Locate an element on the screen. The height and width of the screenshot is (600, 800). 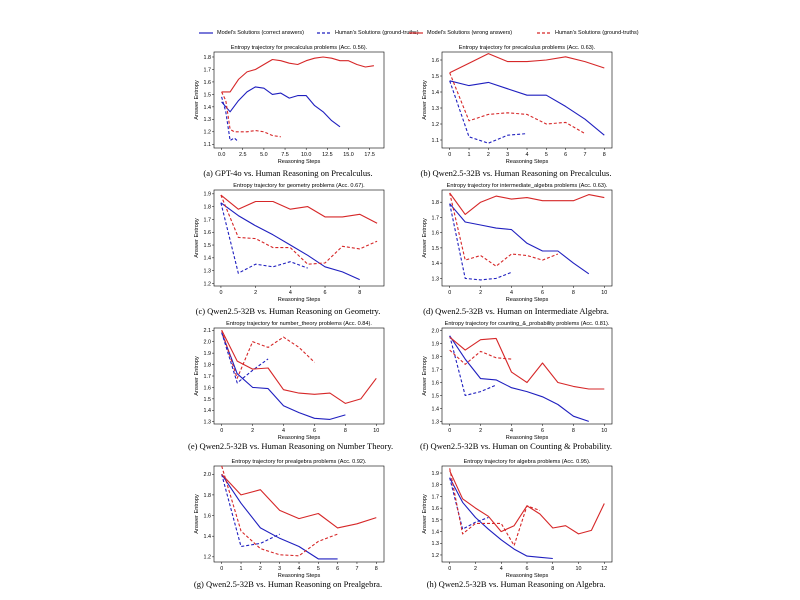
legend-label: Model's Solutions (wrong answers) is located at coordinates (470, 33).